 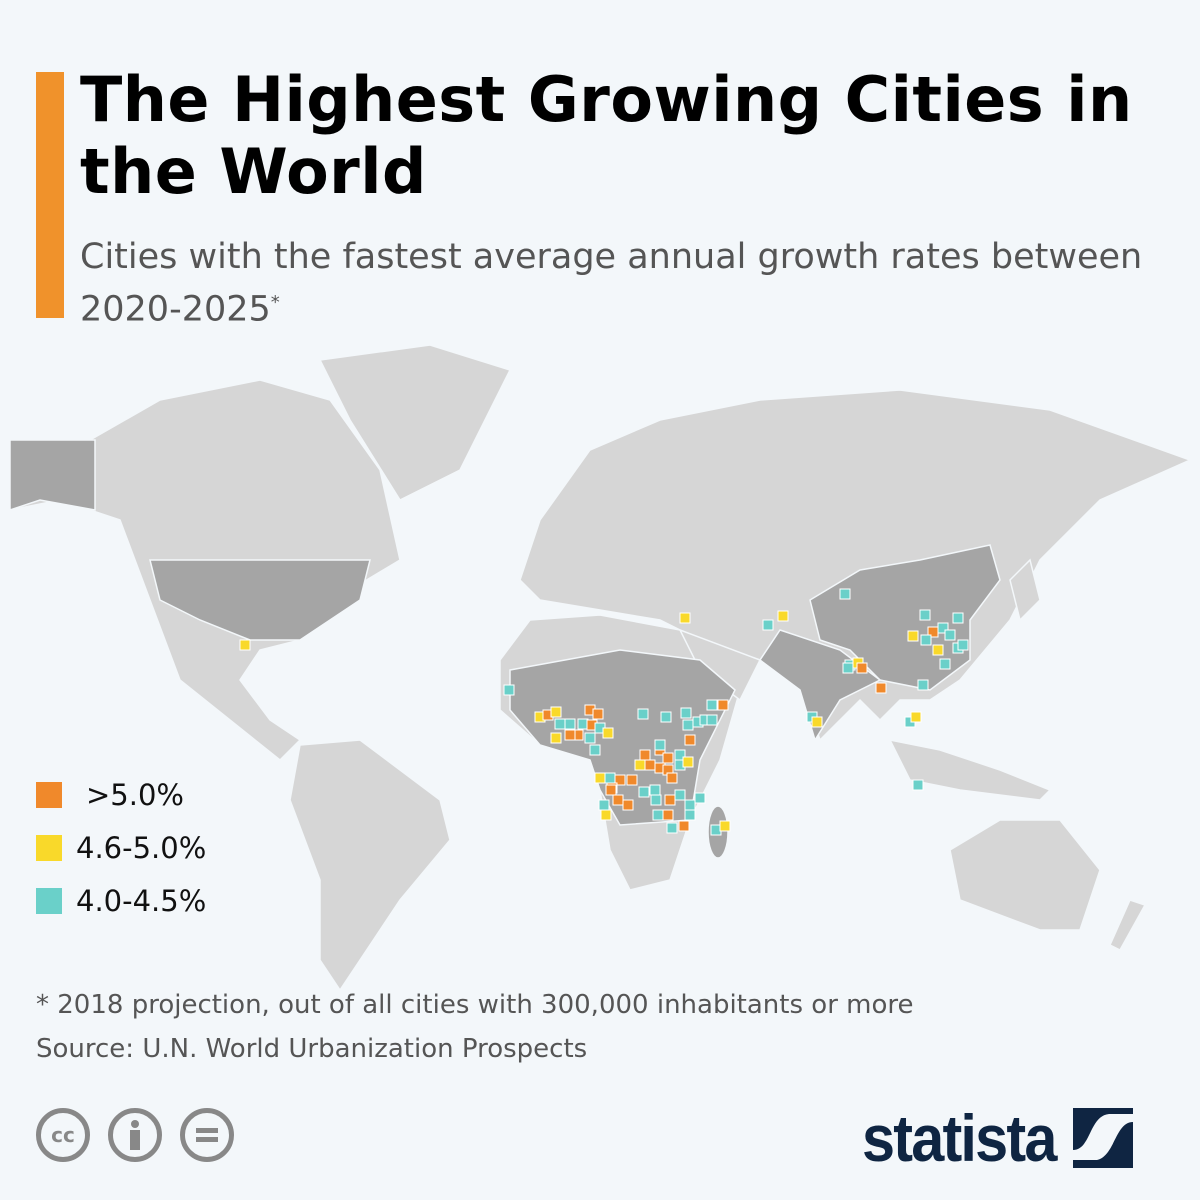 What do you see at coordinates (1025, 875) in the screenshot?
I see `australia` at bounding box center [1025, 875].